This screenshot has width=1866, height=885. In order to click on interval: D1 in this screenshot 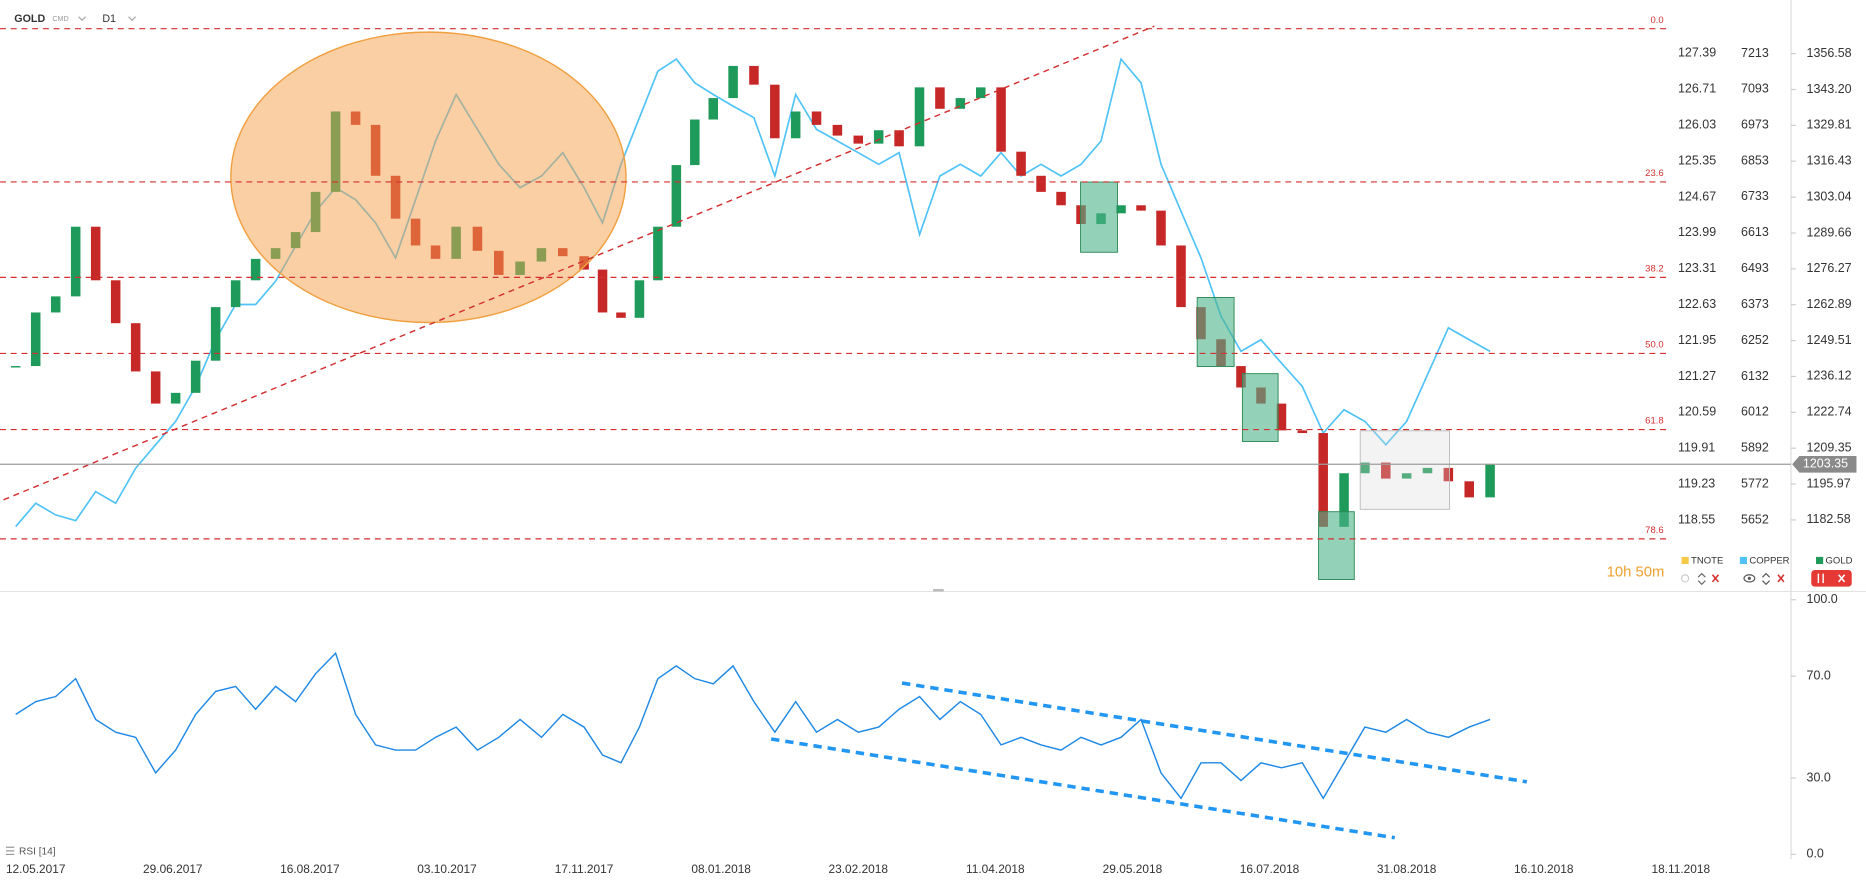, I will do `click(109, 19)`.